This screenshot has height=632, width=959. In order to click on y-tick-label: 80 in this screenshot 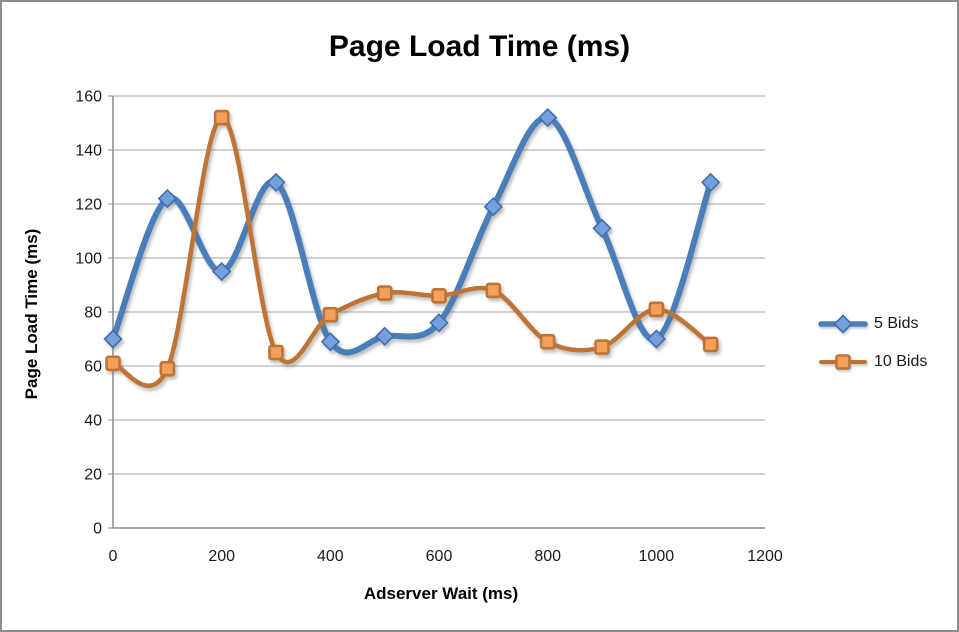, I will do `click(93, 313)`.